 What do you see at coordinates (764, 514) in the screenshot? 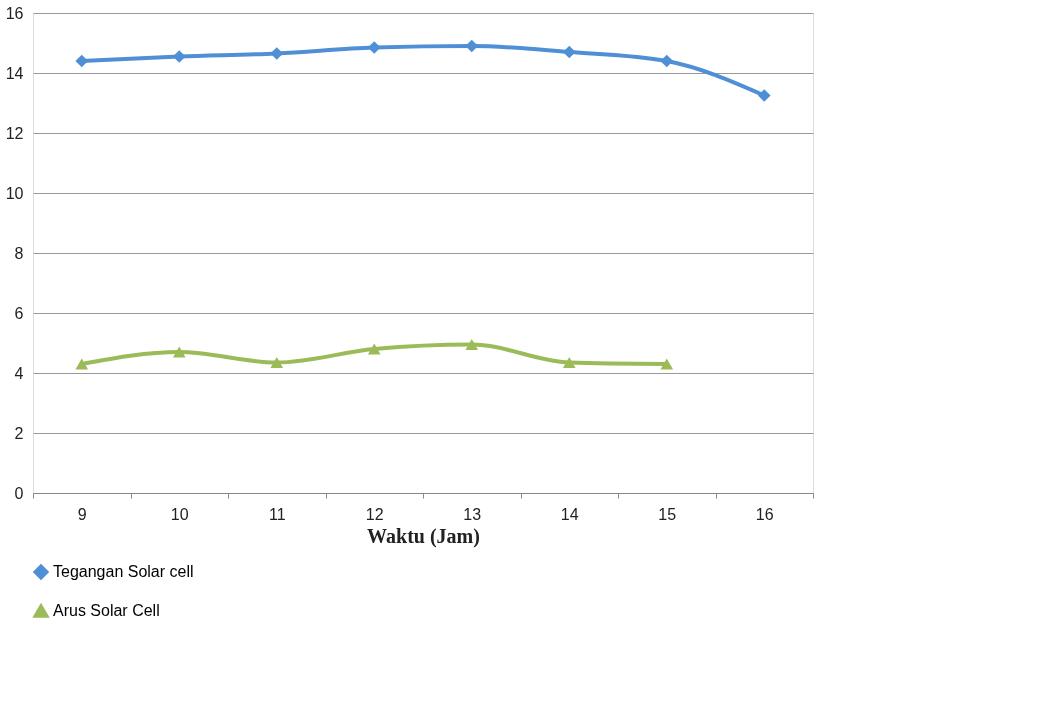
I see `x-tick-label: 16` at bounding box center [764, 514].